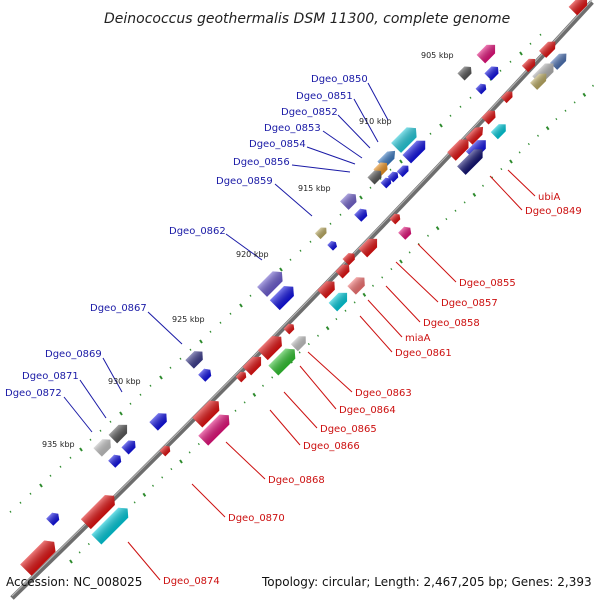  I want to click on label-dgeo-0865: Dgeo_0865, so click(348, 429).